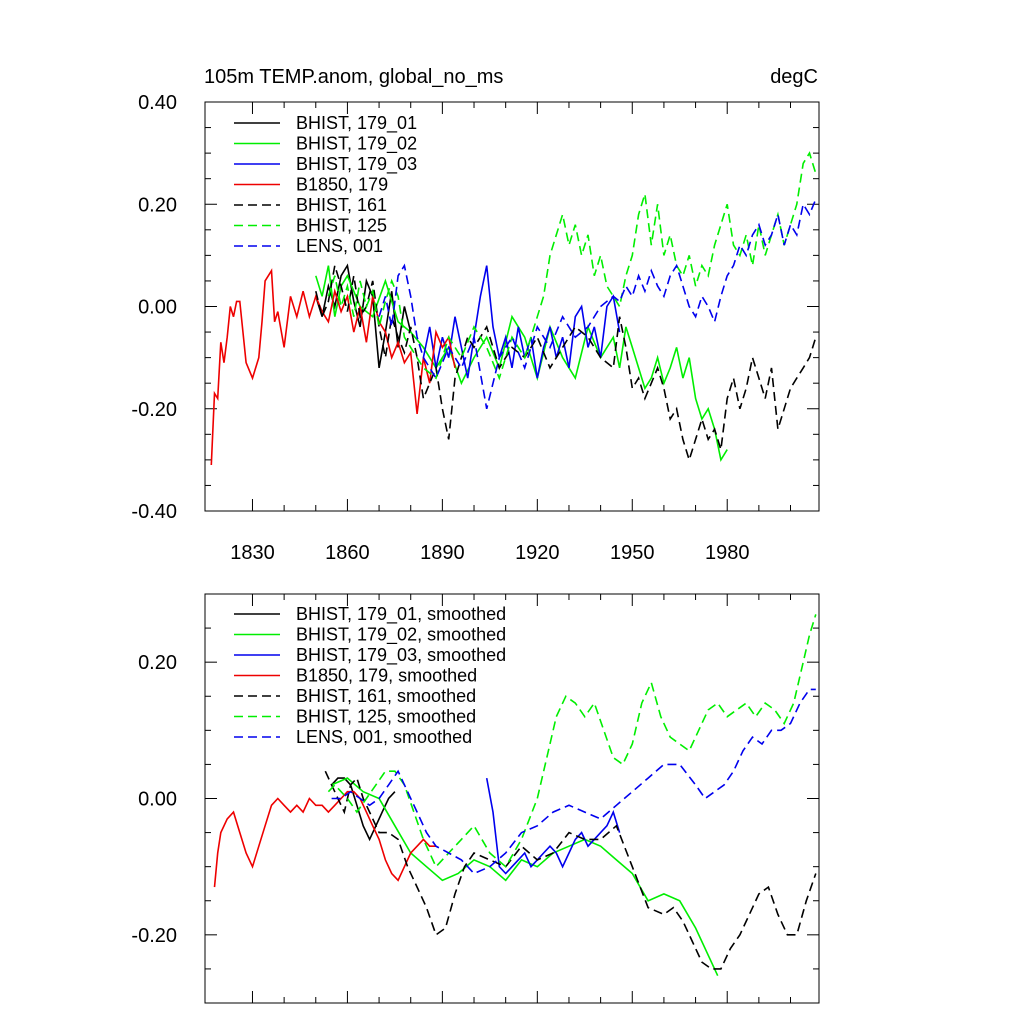 This screenshot has height=1024, width=1024. I want to click on x-tick-label: 1950, so click(632, 553).